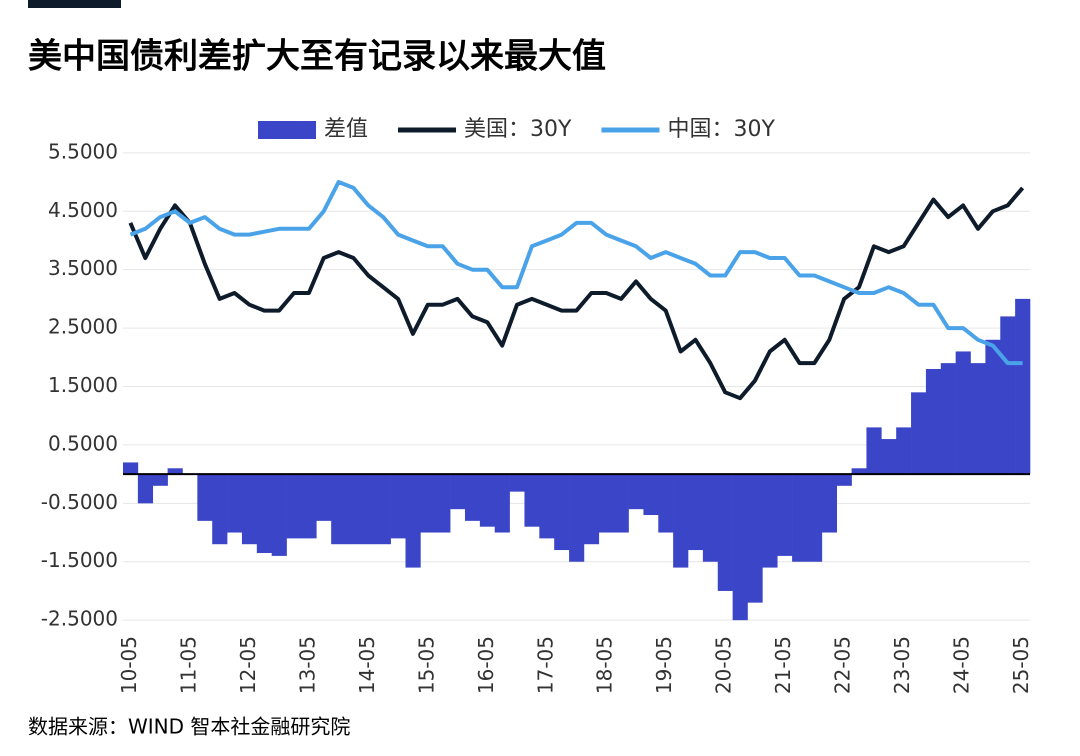 The image size is (1080, 756). Describe the element at coordinates (783, 665) in the screenshot. I see `x-tick-label: 21-05` at that location.